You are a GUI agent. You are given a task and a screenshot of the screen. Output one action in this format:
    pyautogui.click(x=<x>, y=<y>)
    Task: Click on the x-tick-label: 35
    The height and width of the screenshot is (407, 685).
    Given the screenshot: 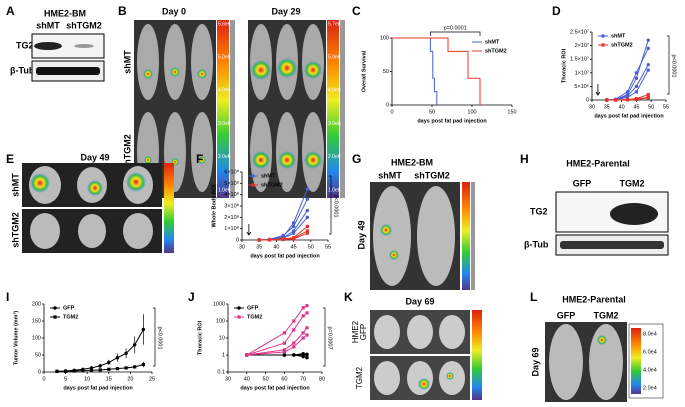 What is the action you would take?
    pyautogui.click(x=259, y=247)
    